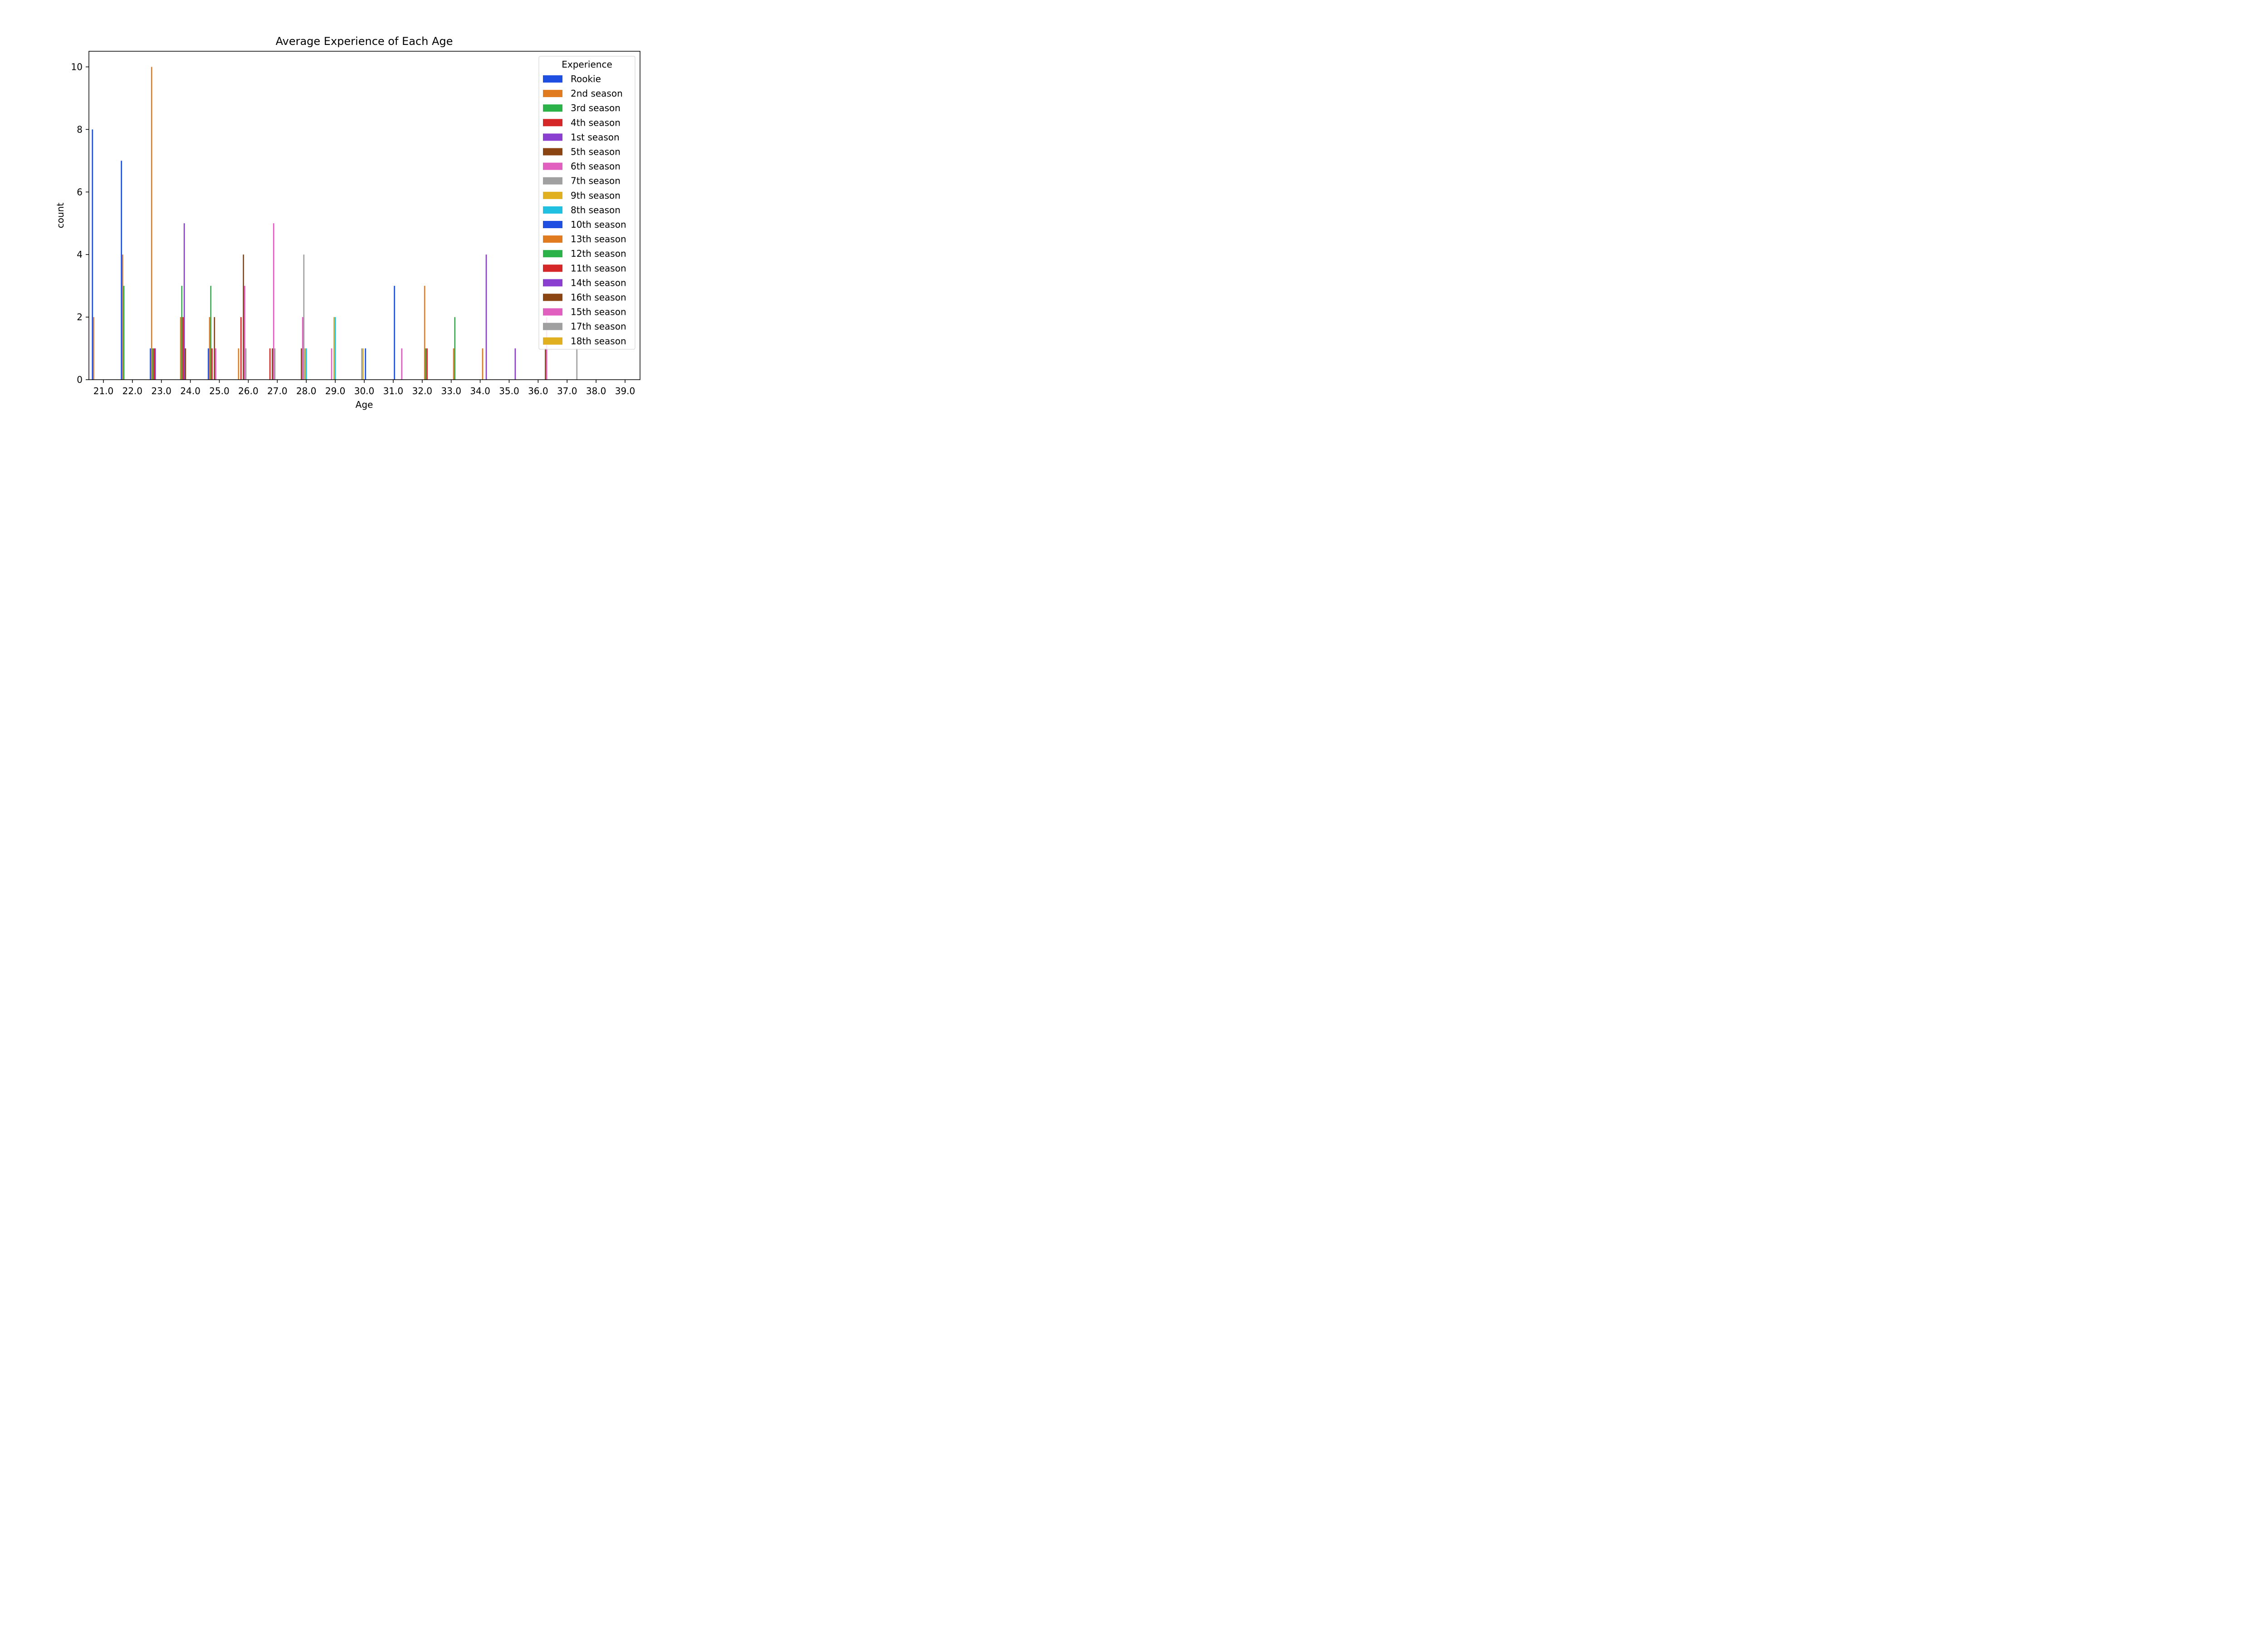 Image resolution: width=2268 pixels, height=1633 pixels. What do you see at coordinates (596, 152) in the screenshot?
I see `legend-label: 5th season` at bounding box center [596, 152].